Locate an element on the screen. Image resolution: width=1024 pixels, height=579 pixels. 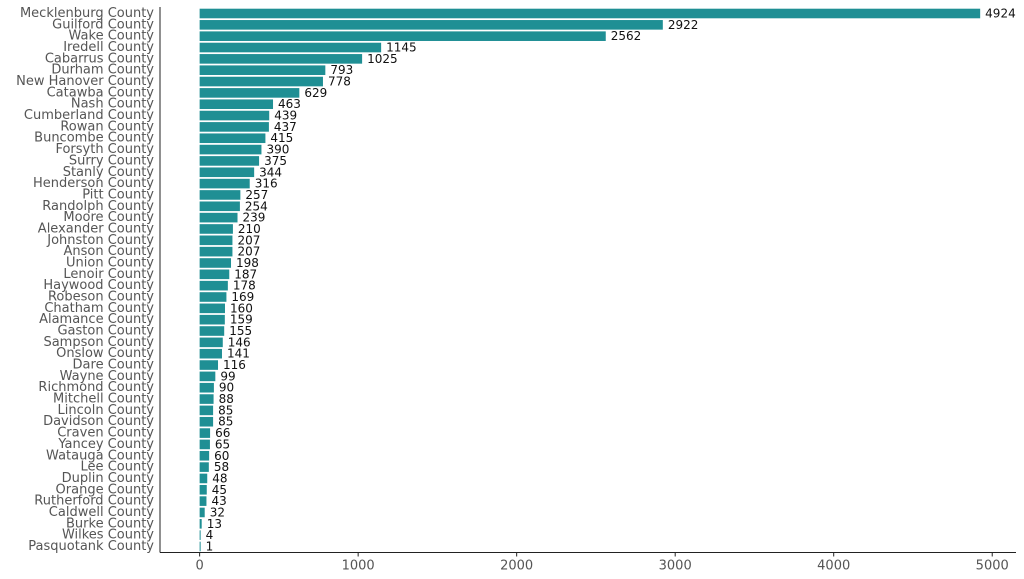
value-label-duplin-county: 48 is located at coordinates (219, 478).